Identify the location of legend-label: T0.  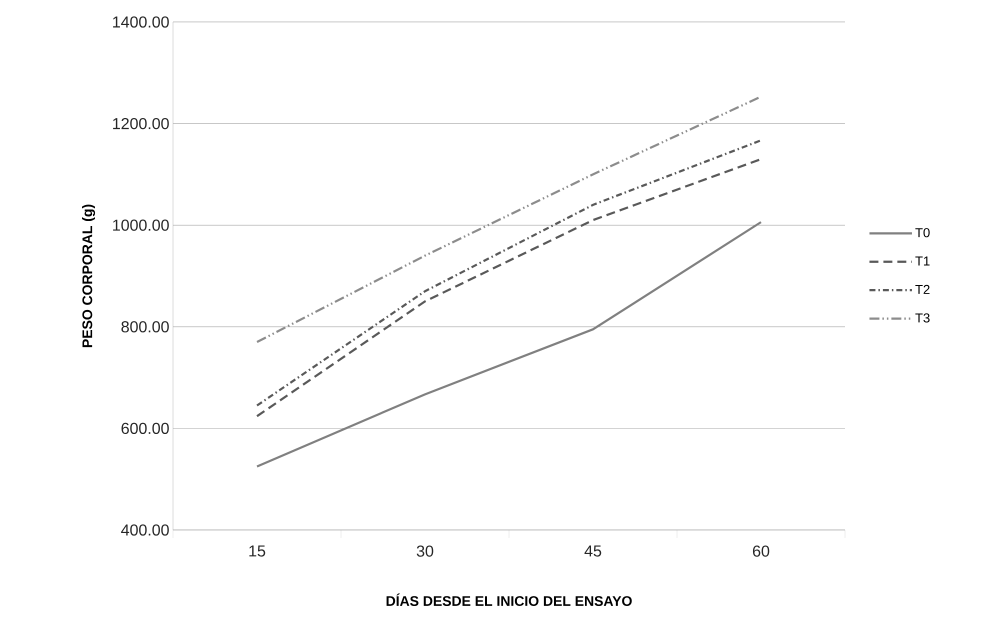
(922, 233).